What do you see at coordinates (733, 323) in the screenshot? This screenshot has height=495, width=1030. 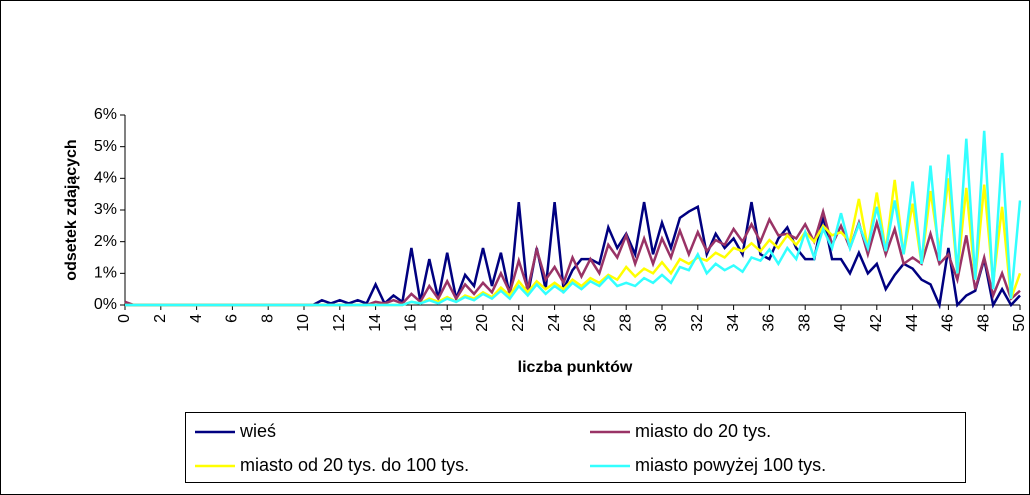 I see `x-tick-label: 34` at bounding box center [733, 323].